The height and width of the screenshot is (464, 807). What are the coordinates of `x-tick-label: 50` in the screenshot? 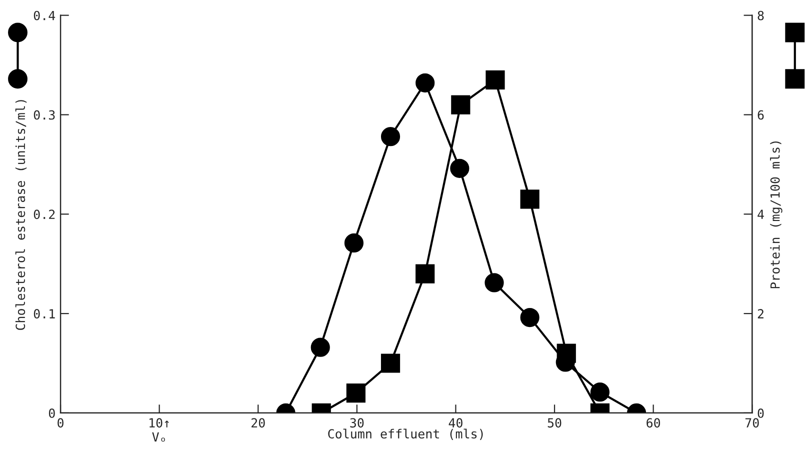 It's located at (555, 423).